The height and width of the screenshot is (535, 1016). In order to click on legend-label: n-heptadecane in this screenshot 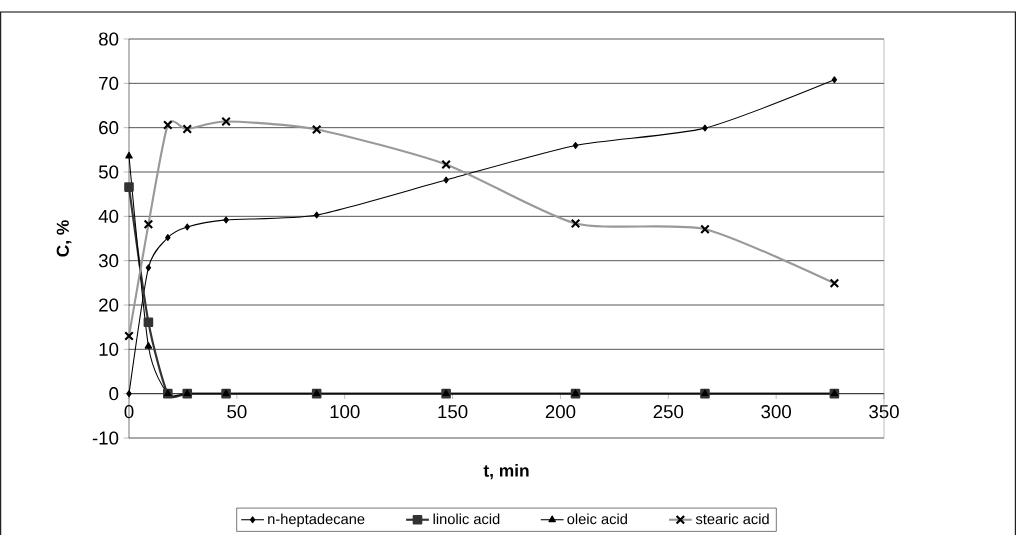, I will do `click(316, 520)`.